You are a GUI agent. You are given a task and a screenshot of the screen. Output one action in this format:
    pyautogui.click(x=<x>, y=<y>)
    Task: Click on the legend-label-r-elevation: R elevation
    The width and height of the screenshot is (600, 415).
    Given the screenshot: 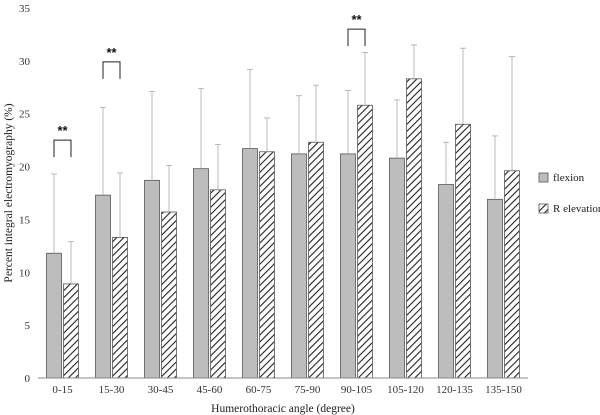 What is the action you would take?
    pyautogui.click(x=576, y=209)
    